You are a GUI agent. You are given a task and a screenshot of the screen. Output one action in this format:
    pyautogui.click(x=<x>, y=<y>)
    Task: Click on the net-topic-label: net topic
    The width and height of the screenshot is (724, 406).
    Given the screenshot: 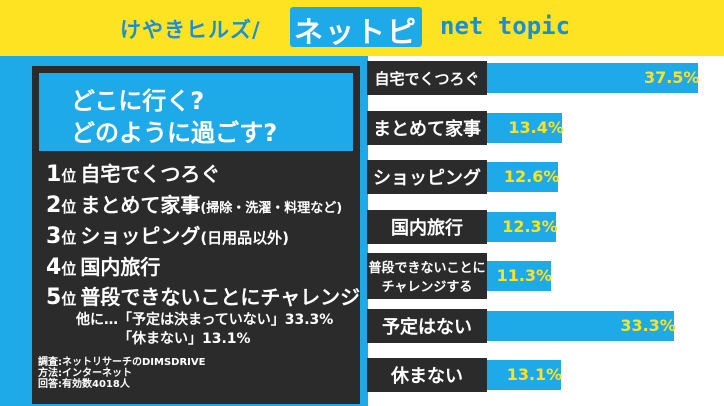 What is the action you would take?
    pyautogui.click(x=505, y=26)
    